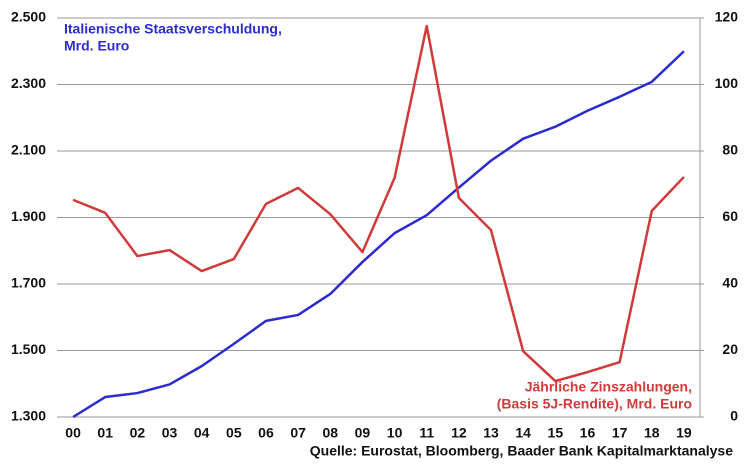  I want to click on x-tick-label: 00, so click(73, 433).